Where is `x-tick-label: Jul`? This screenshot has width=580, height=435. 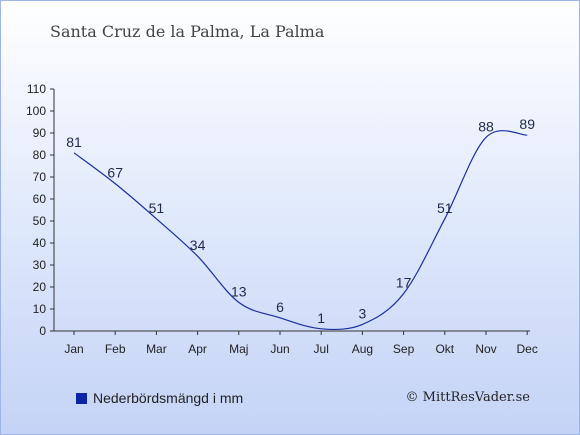 x-tick-label: Jul is located at coordinates (321, 349).